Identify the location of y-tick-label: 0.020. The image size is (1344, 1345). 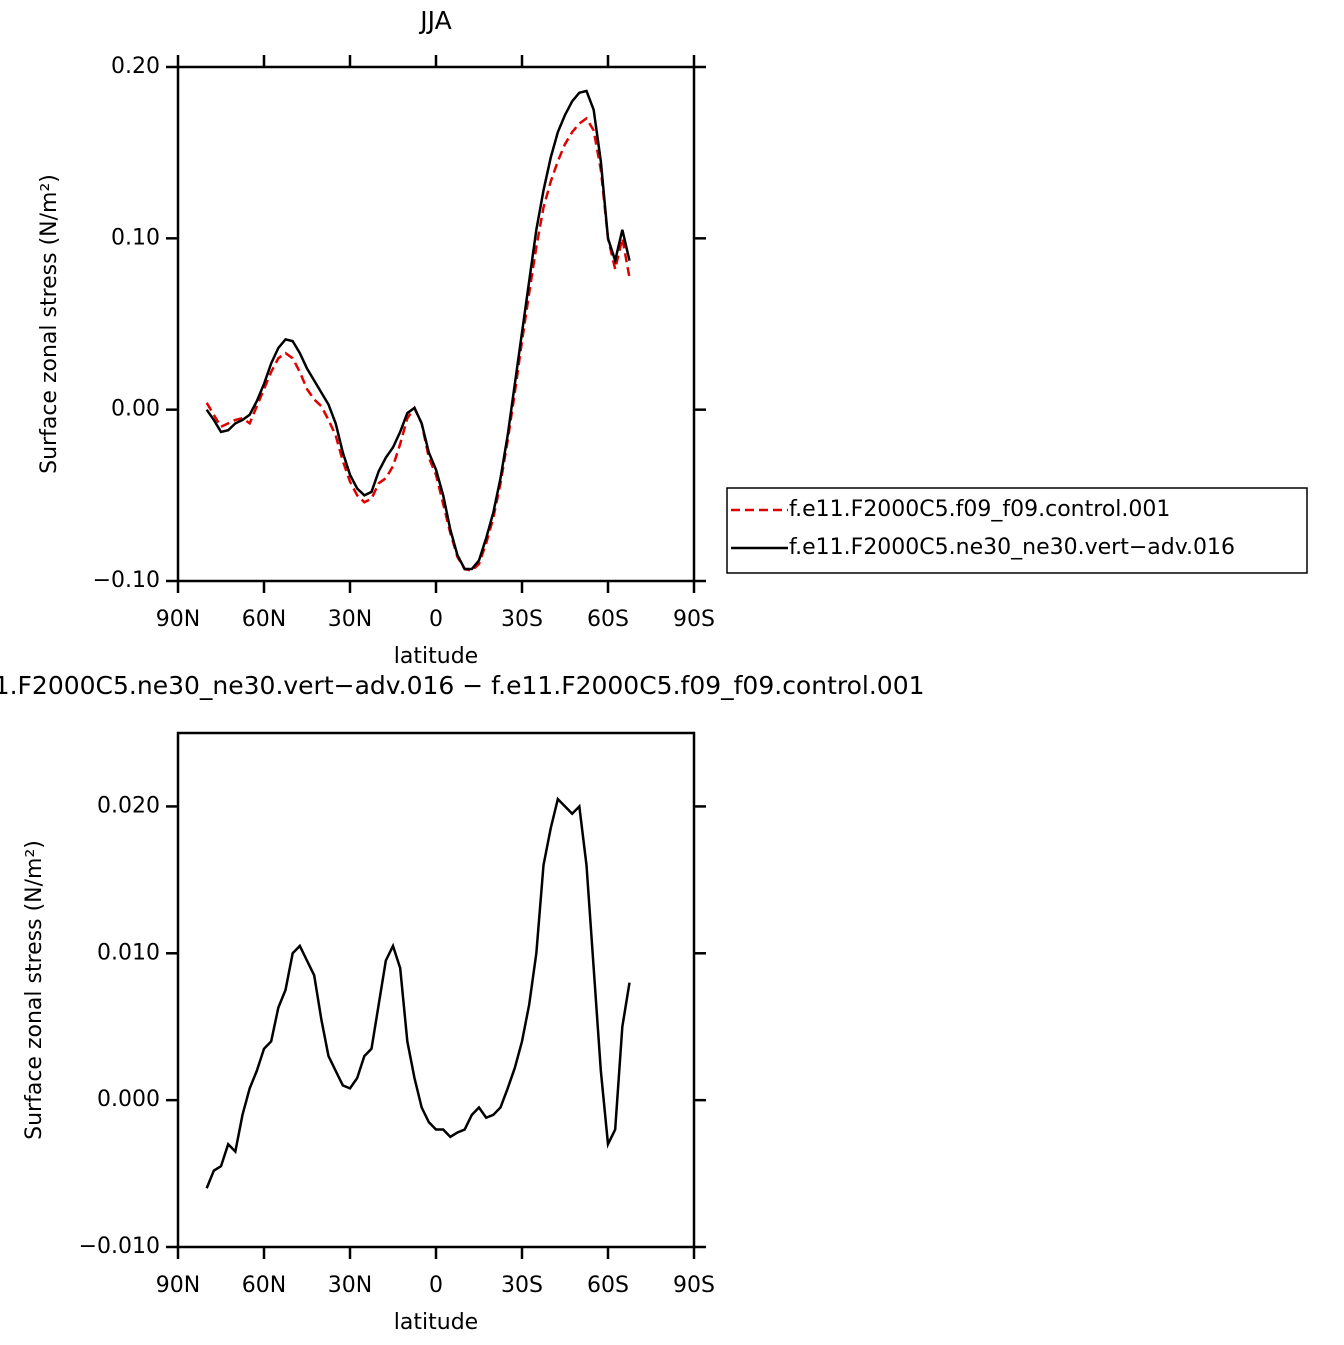
(128, 805).